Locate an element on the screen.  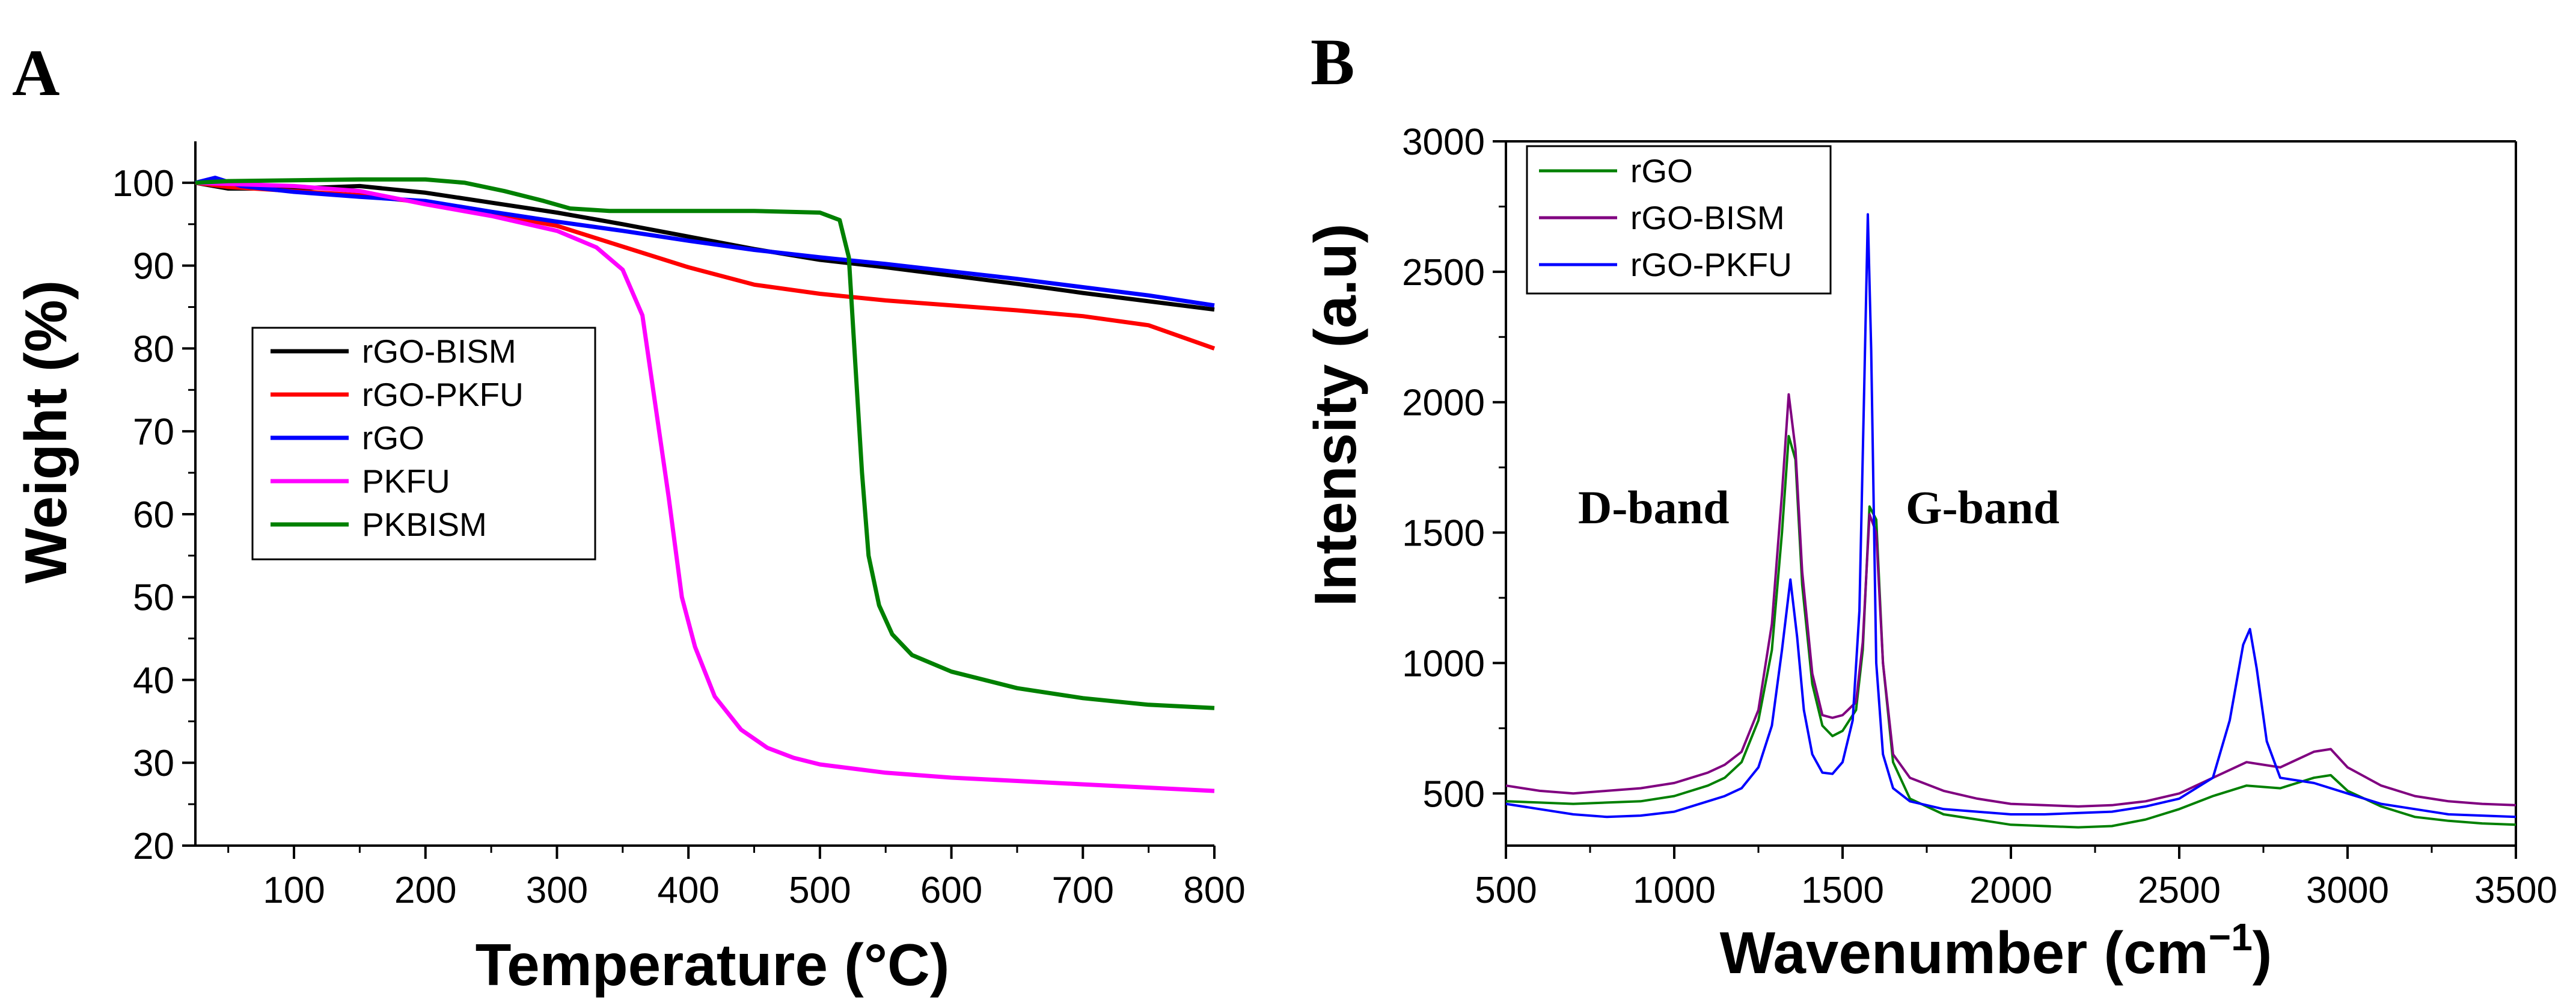
panel-a-legend-box is located at coordinates (423, 444).